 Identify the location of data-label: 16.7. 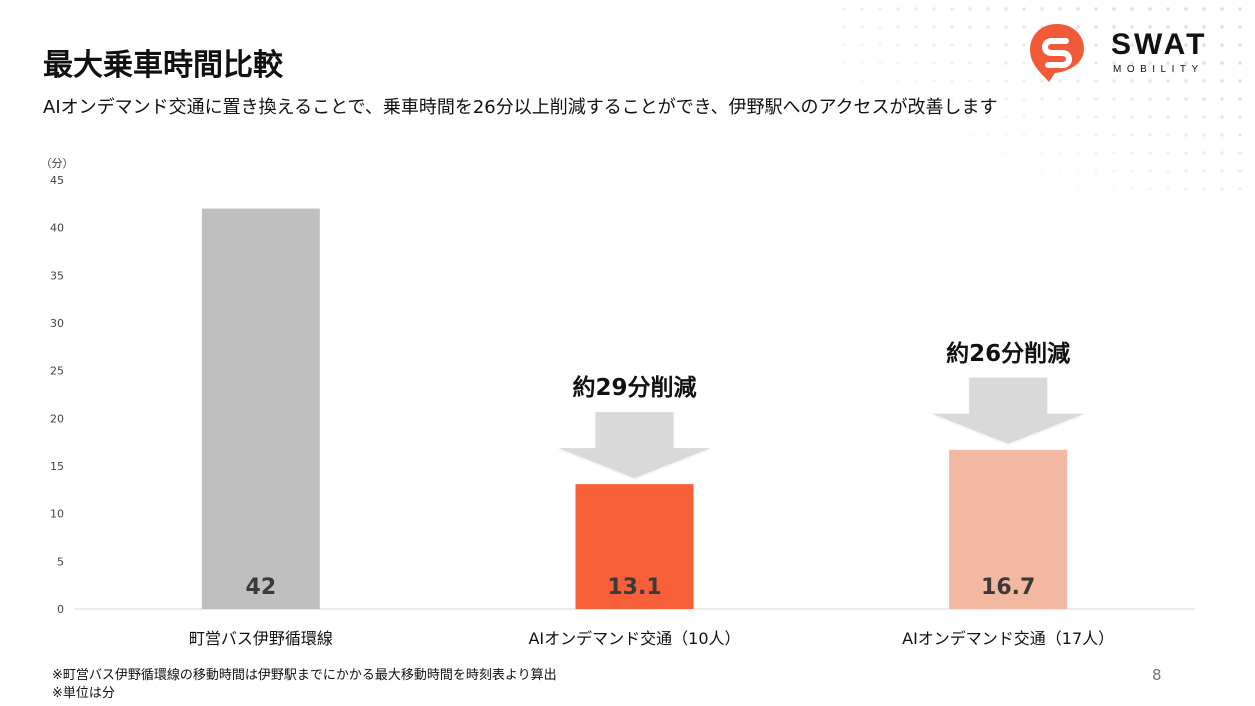
(1008, 587).